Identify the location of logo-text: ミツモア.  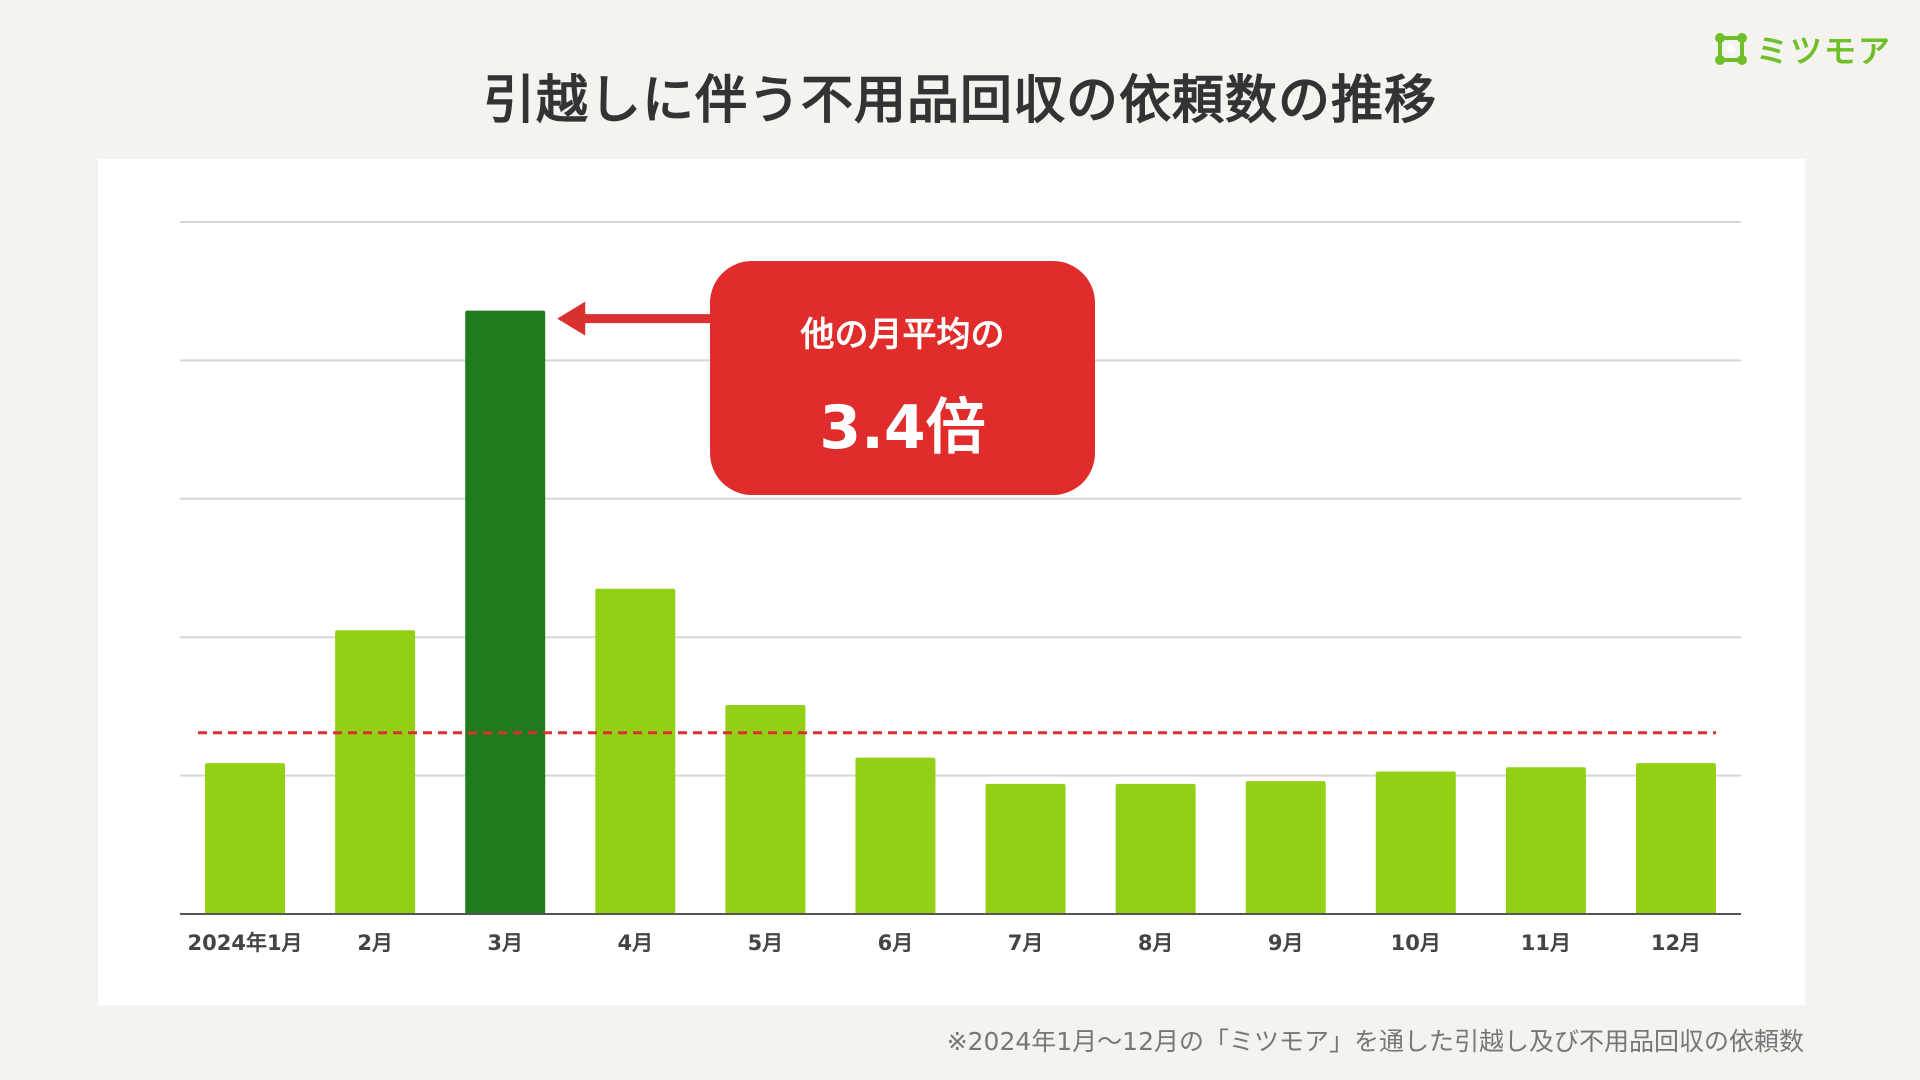
(1823, 51).